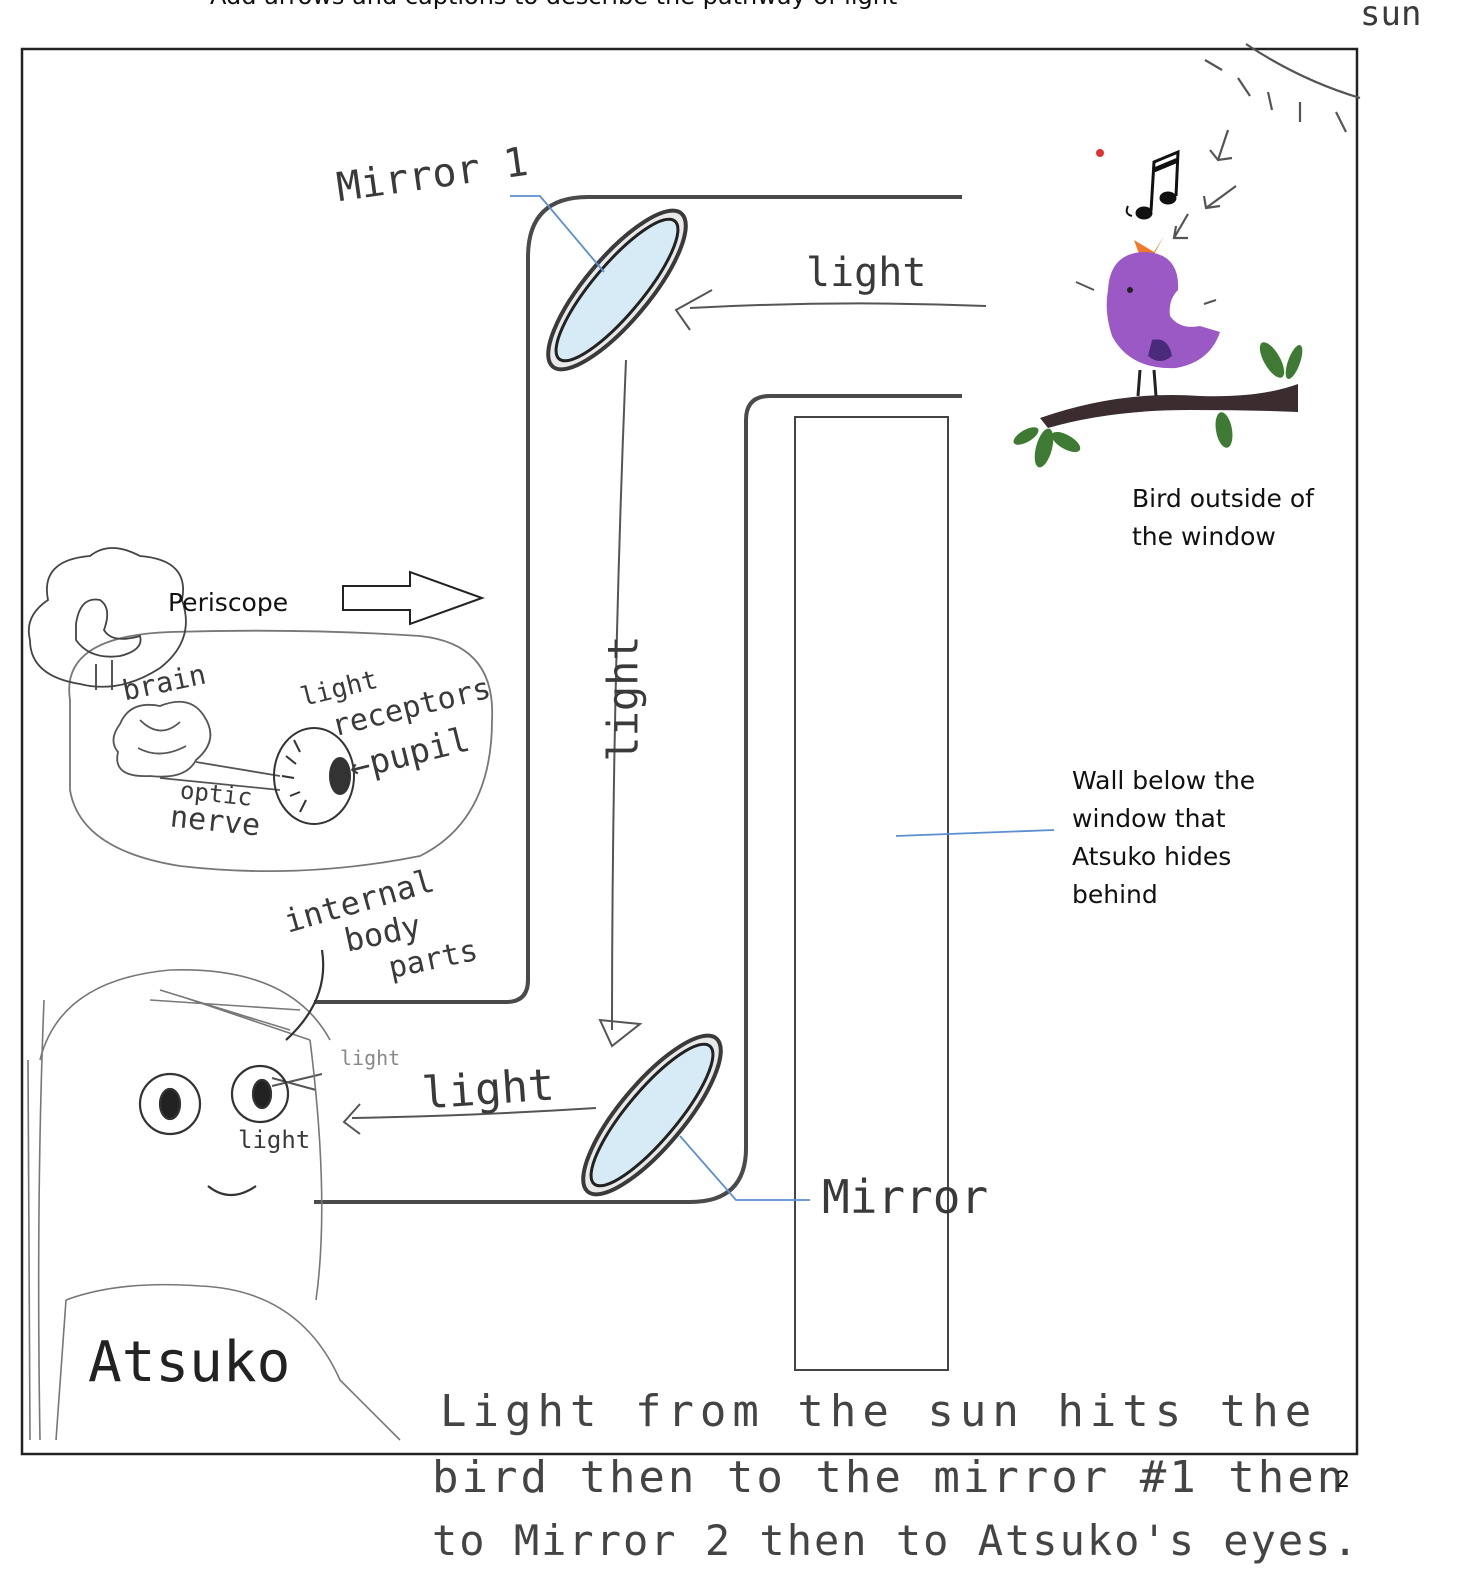  What do you see at coordinates (905, 1197) in the screenshot?
I see `mirror-2-label: Mirror` at bounding box center [905, 1197].